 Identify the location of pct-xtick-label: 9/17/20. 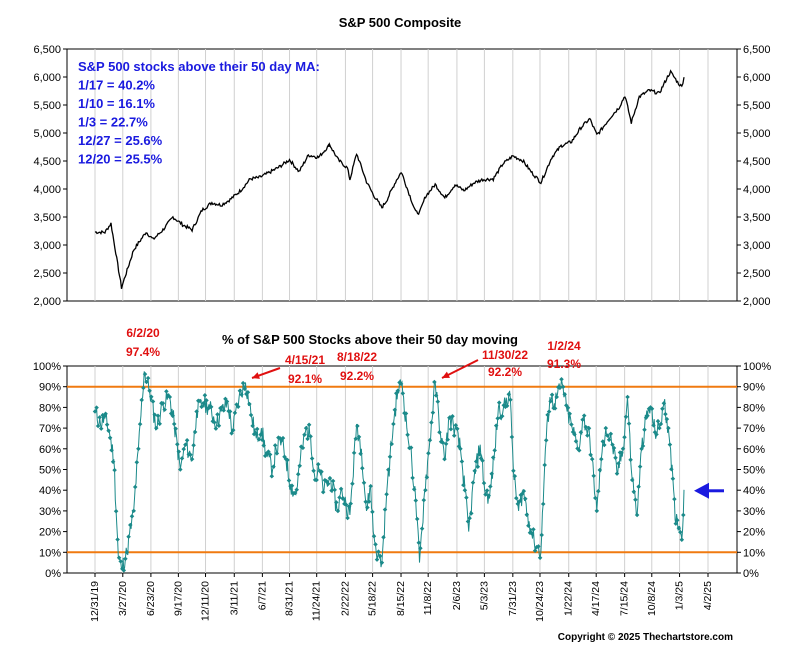
(178, 598).